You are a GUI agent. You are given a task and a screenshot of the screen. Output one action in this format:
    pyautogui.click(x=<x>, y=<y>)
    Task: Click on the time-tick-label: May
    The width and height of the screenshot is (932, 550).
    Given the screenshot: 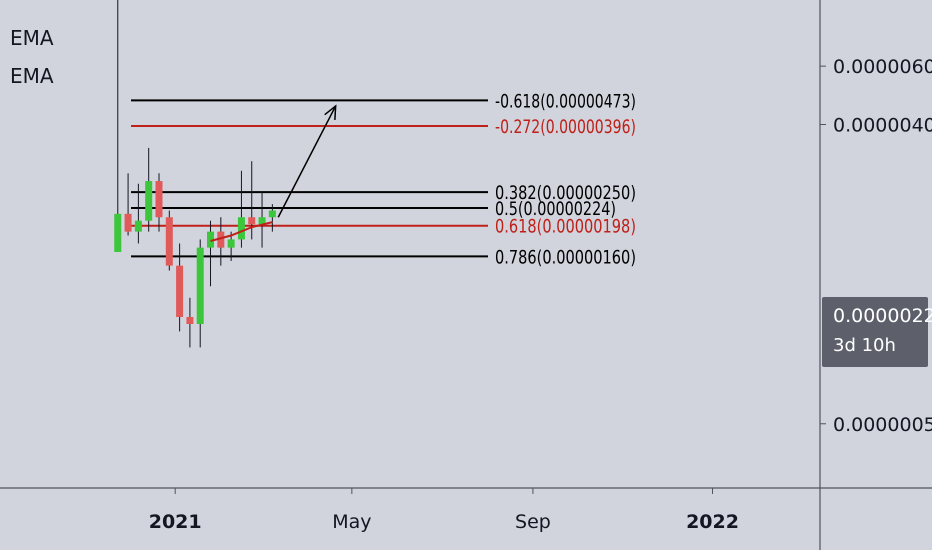 What is the action you would take?
    pyautogui.click(x=351, y=522)
    